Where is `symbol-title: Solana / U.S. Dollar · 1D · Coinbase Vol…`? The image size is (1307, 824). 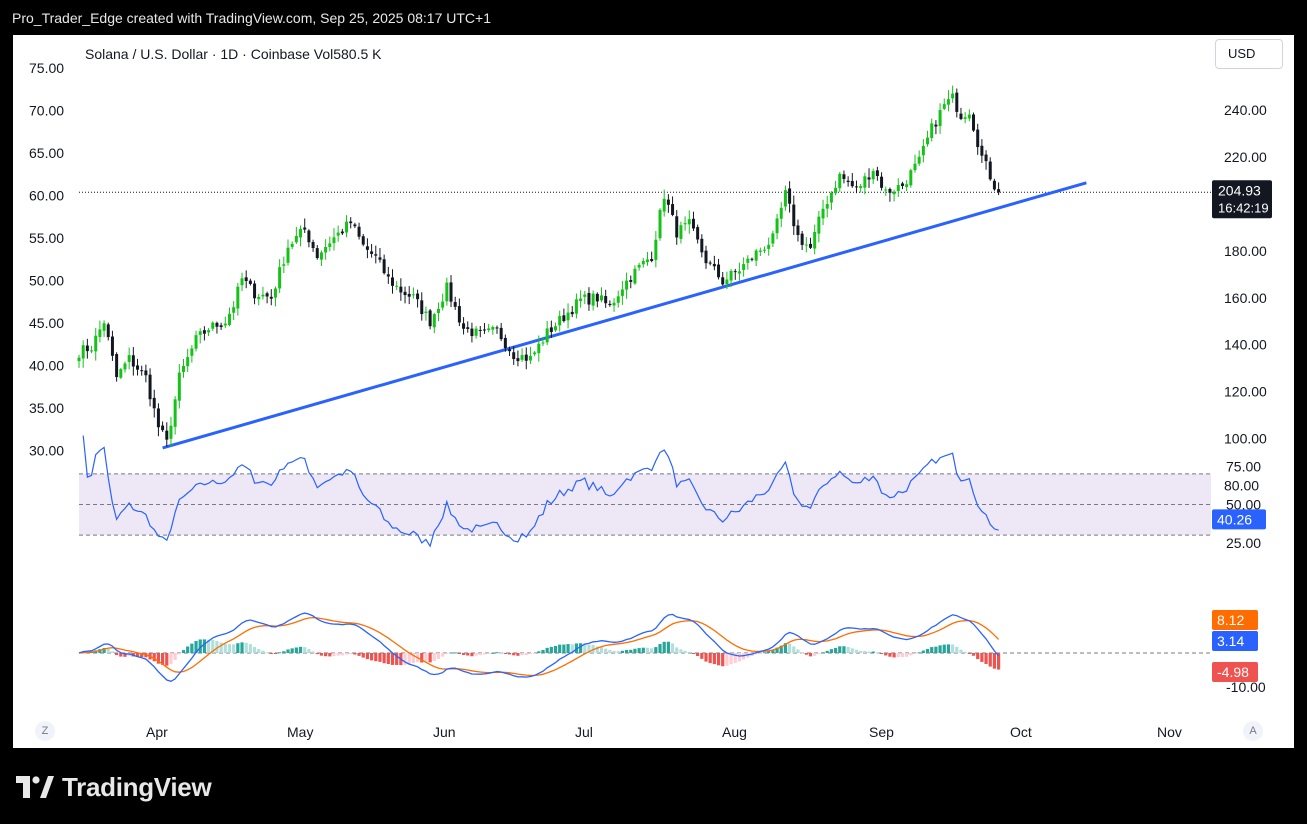
symbol-title: Solana / U.S. Dollar · 1D · Coinbase Vol… is located at coordinates (233, 54).